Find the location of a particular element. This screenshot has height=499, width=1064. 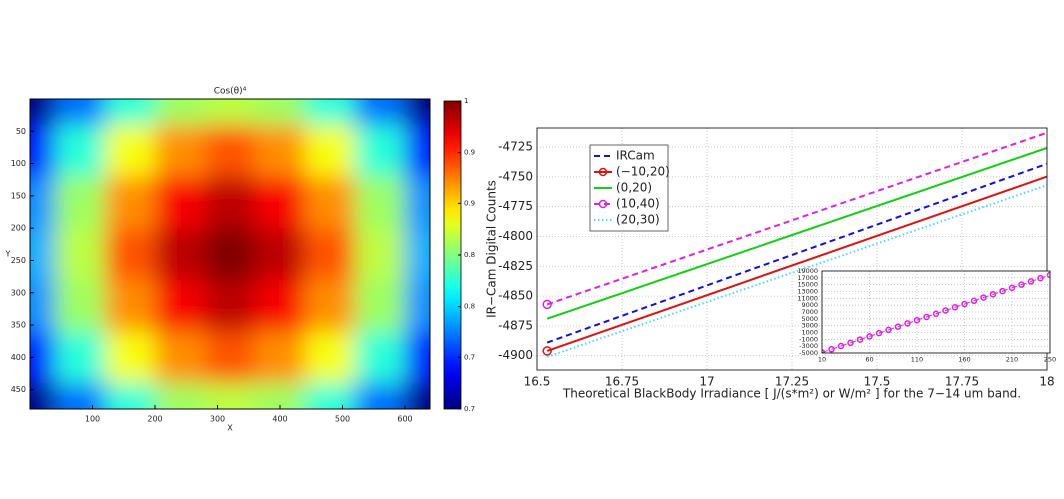

x-tick-label: 600 is located at coordinates (404, 419).